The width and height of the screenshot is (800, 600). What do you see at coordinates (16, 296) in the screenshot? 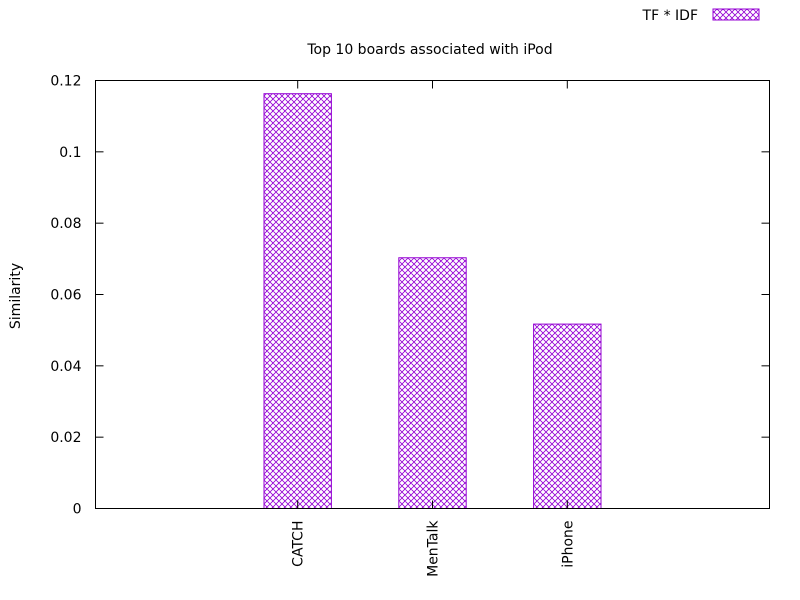
I see `y-axis-label: Similarity` at bounding box center [16, 296].